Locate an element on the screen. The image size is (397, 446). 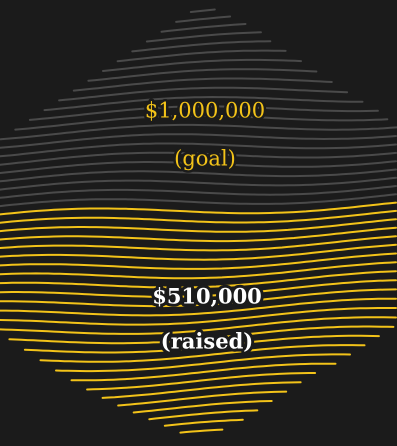
raised-amount: $510,000 is located at coordinates (207, 296).